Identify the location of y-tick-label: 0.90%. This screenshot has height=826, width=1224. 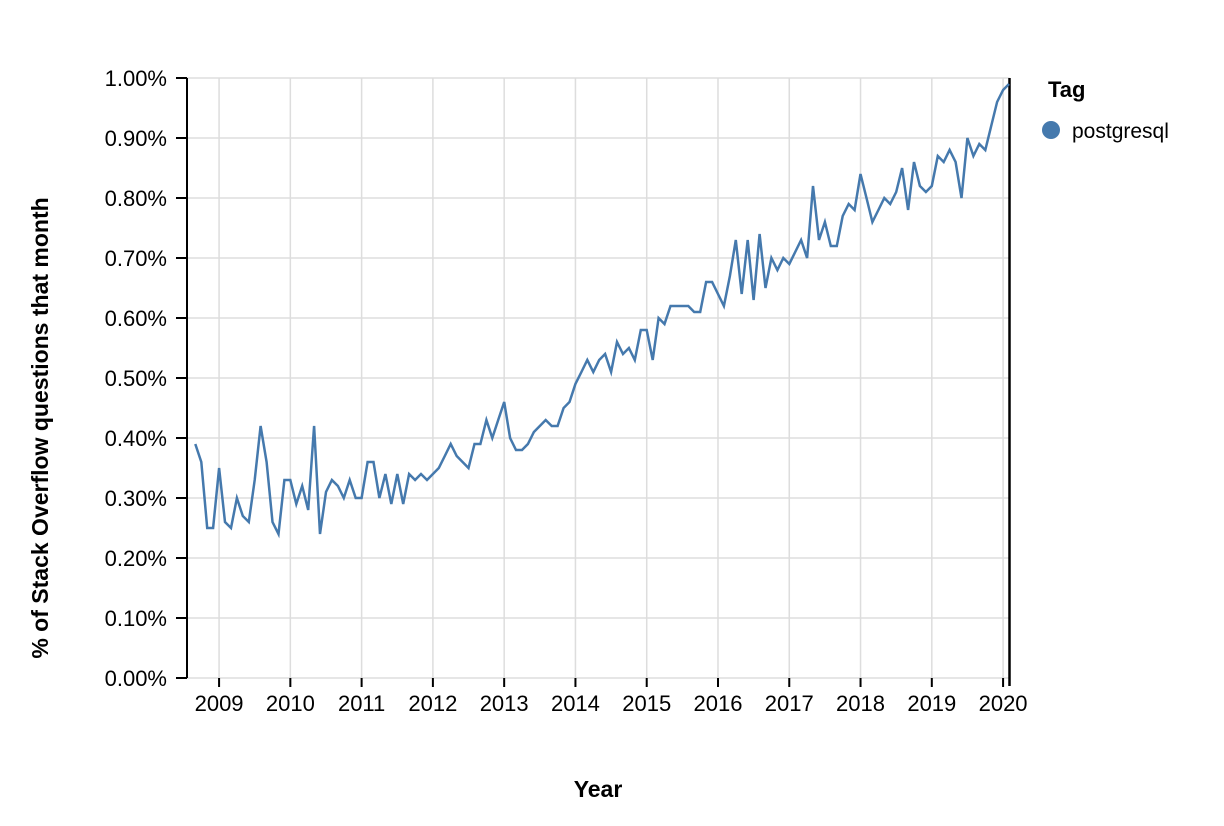
(136, 138).